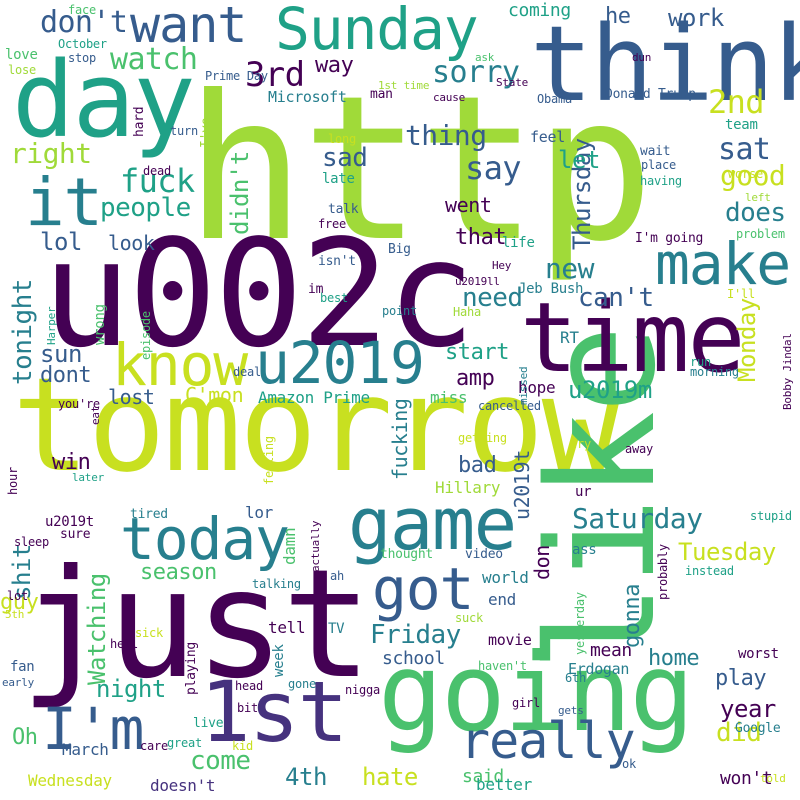  What do you see at coordinates (476, 72) in the screenshot?
I see `word: sorry` at bounding box center [476, 72].